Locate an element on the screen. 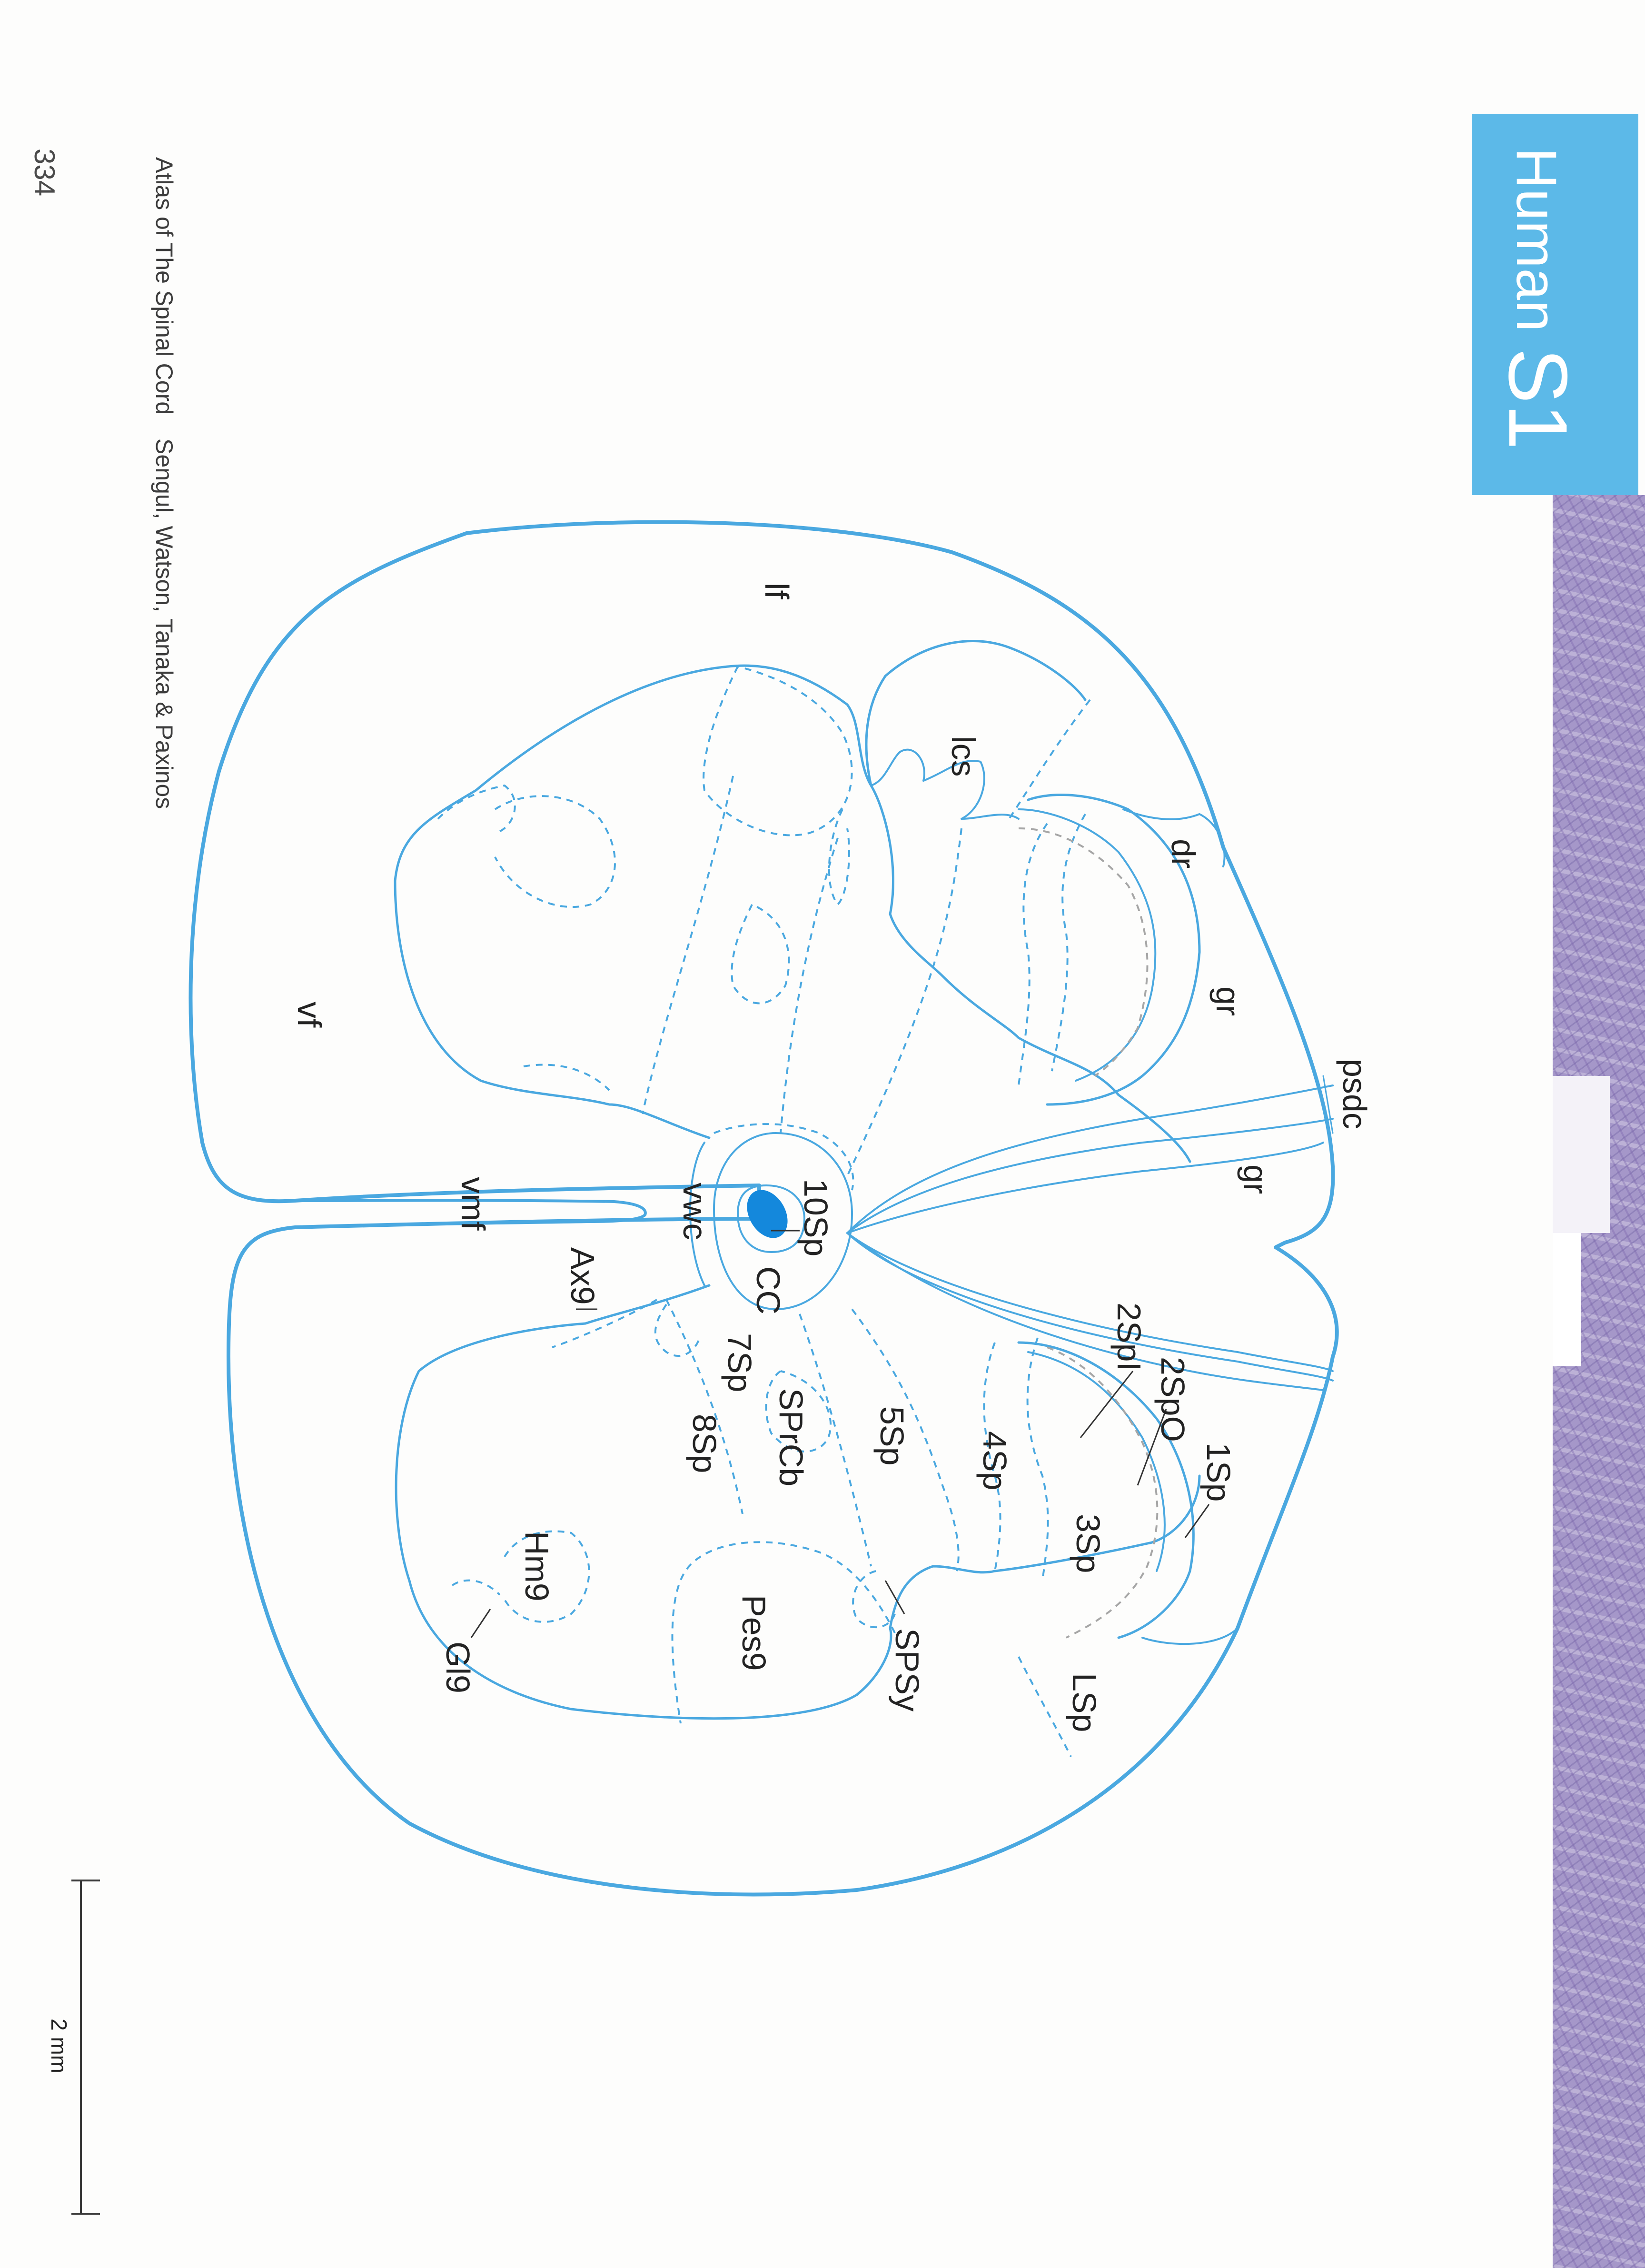 This screenshot has width=1645, height=2268. ventral-median-fissure is located at coordinates (471, 1214).